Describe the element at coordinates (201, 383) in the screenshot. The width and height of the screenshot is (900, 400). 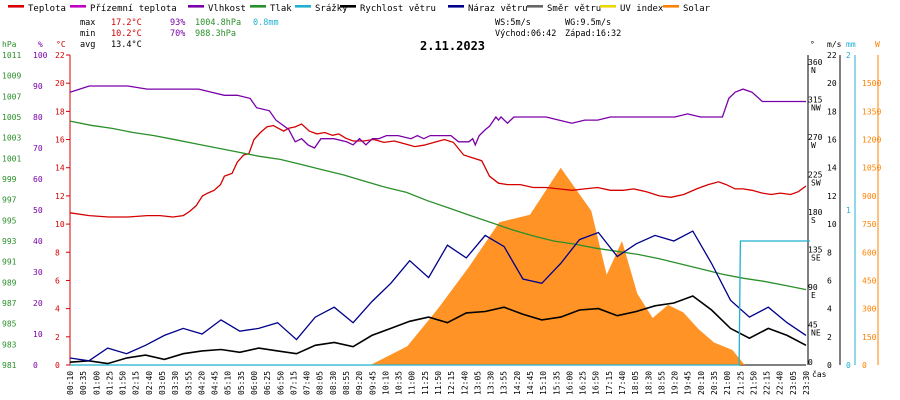
I see `x-tick: 04:20` at that location.